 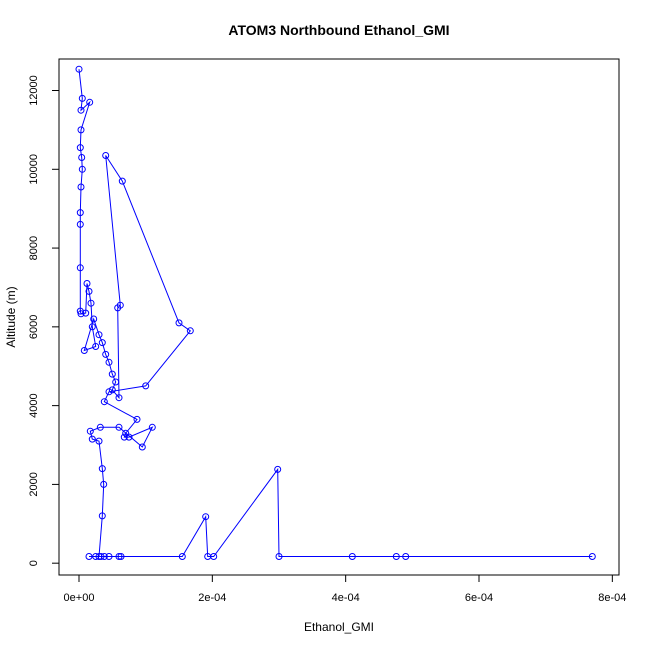 What do you see at coordinates (34, 90) in the screenshot?
I see `y-tick-label: 12000` at bounding box center [34, 90].